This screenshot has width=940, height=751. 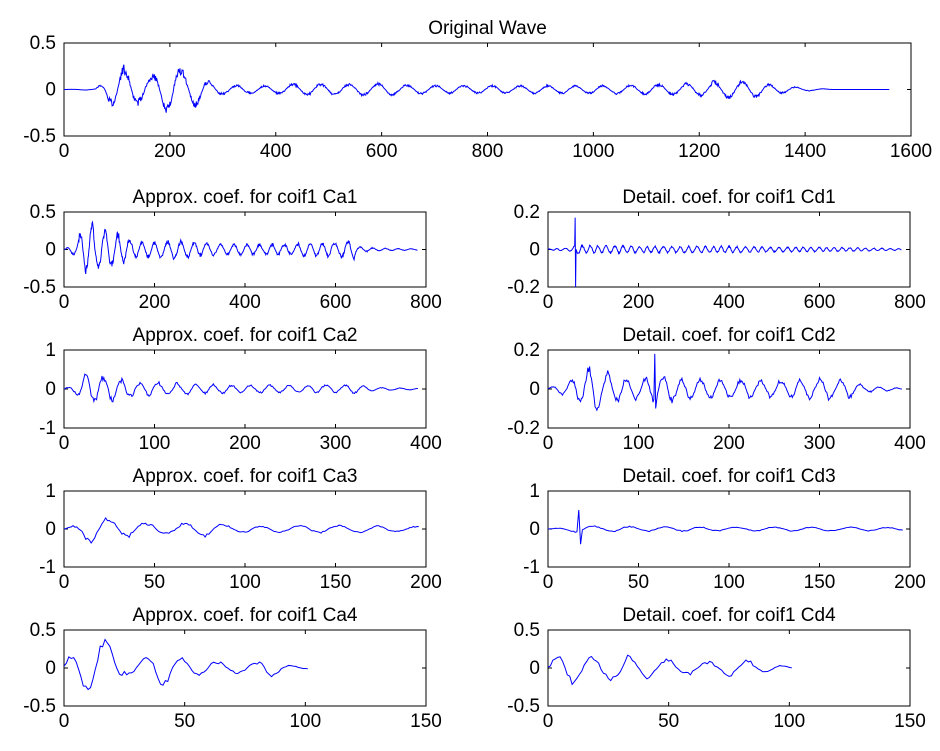 I want to click on x-tick-label: 1200, so click(x=699, y=151).